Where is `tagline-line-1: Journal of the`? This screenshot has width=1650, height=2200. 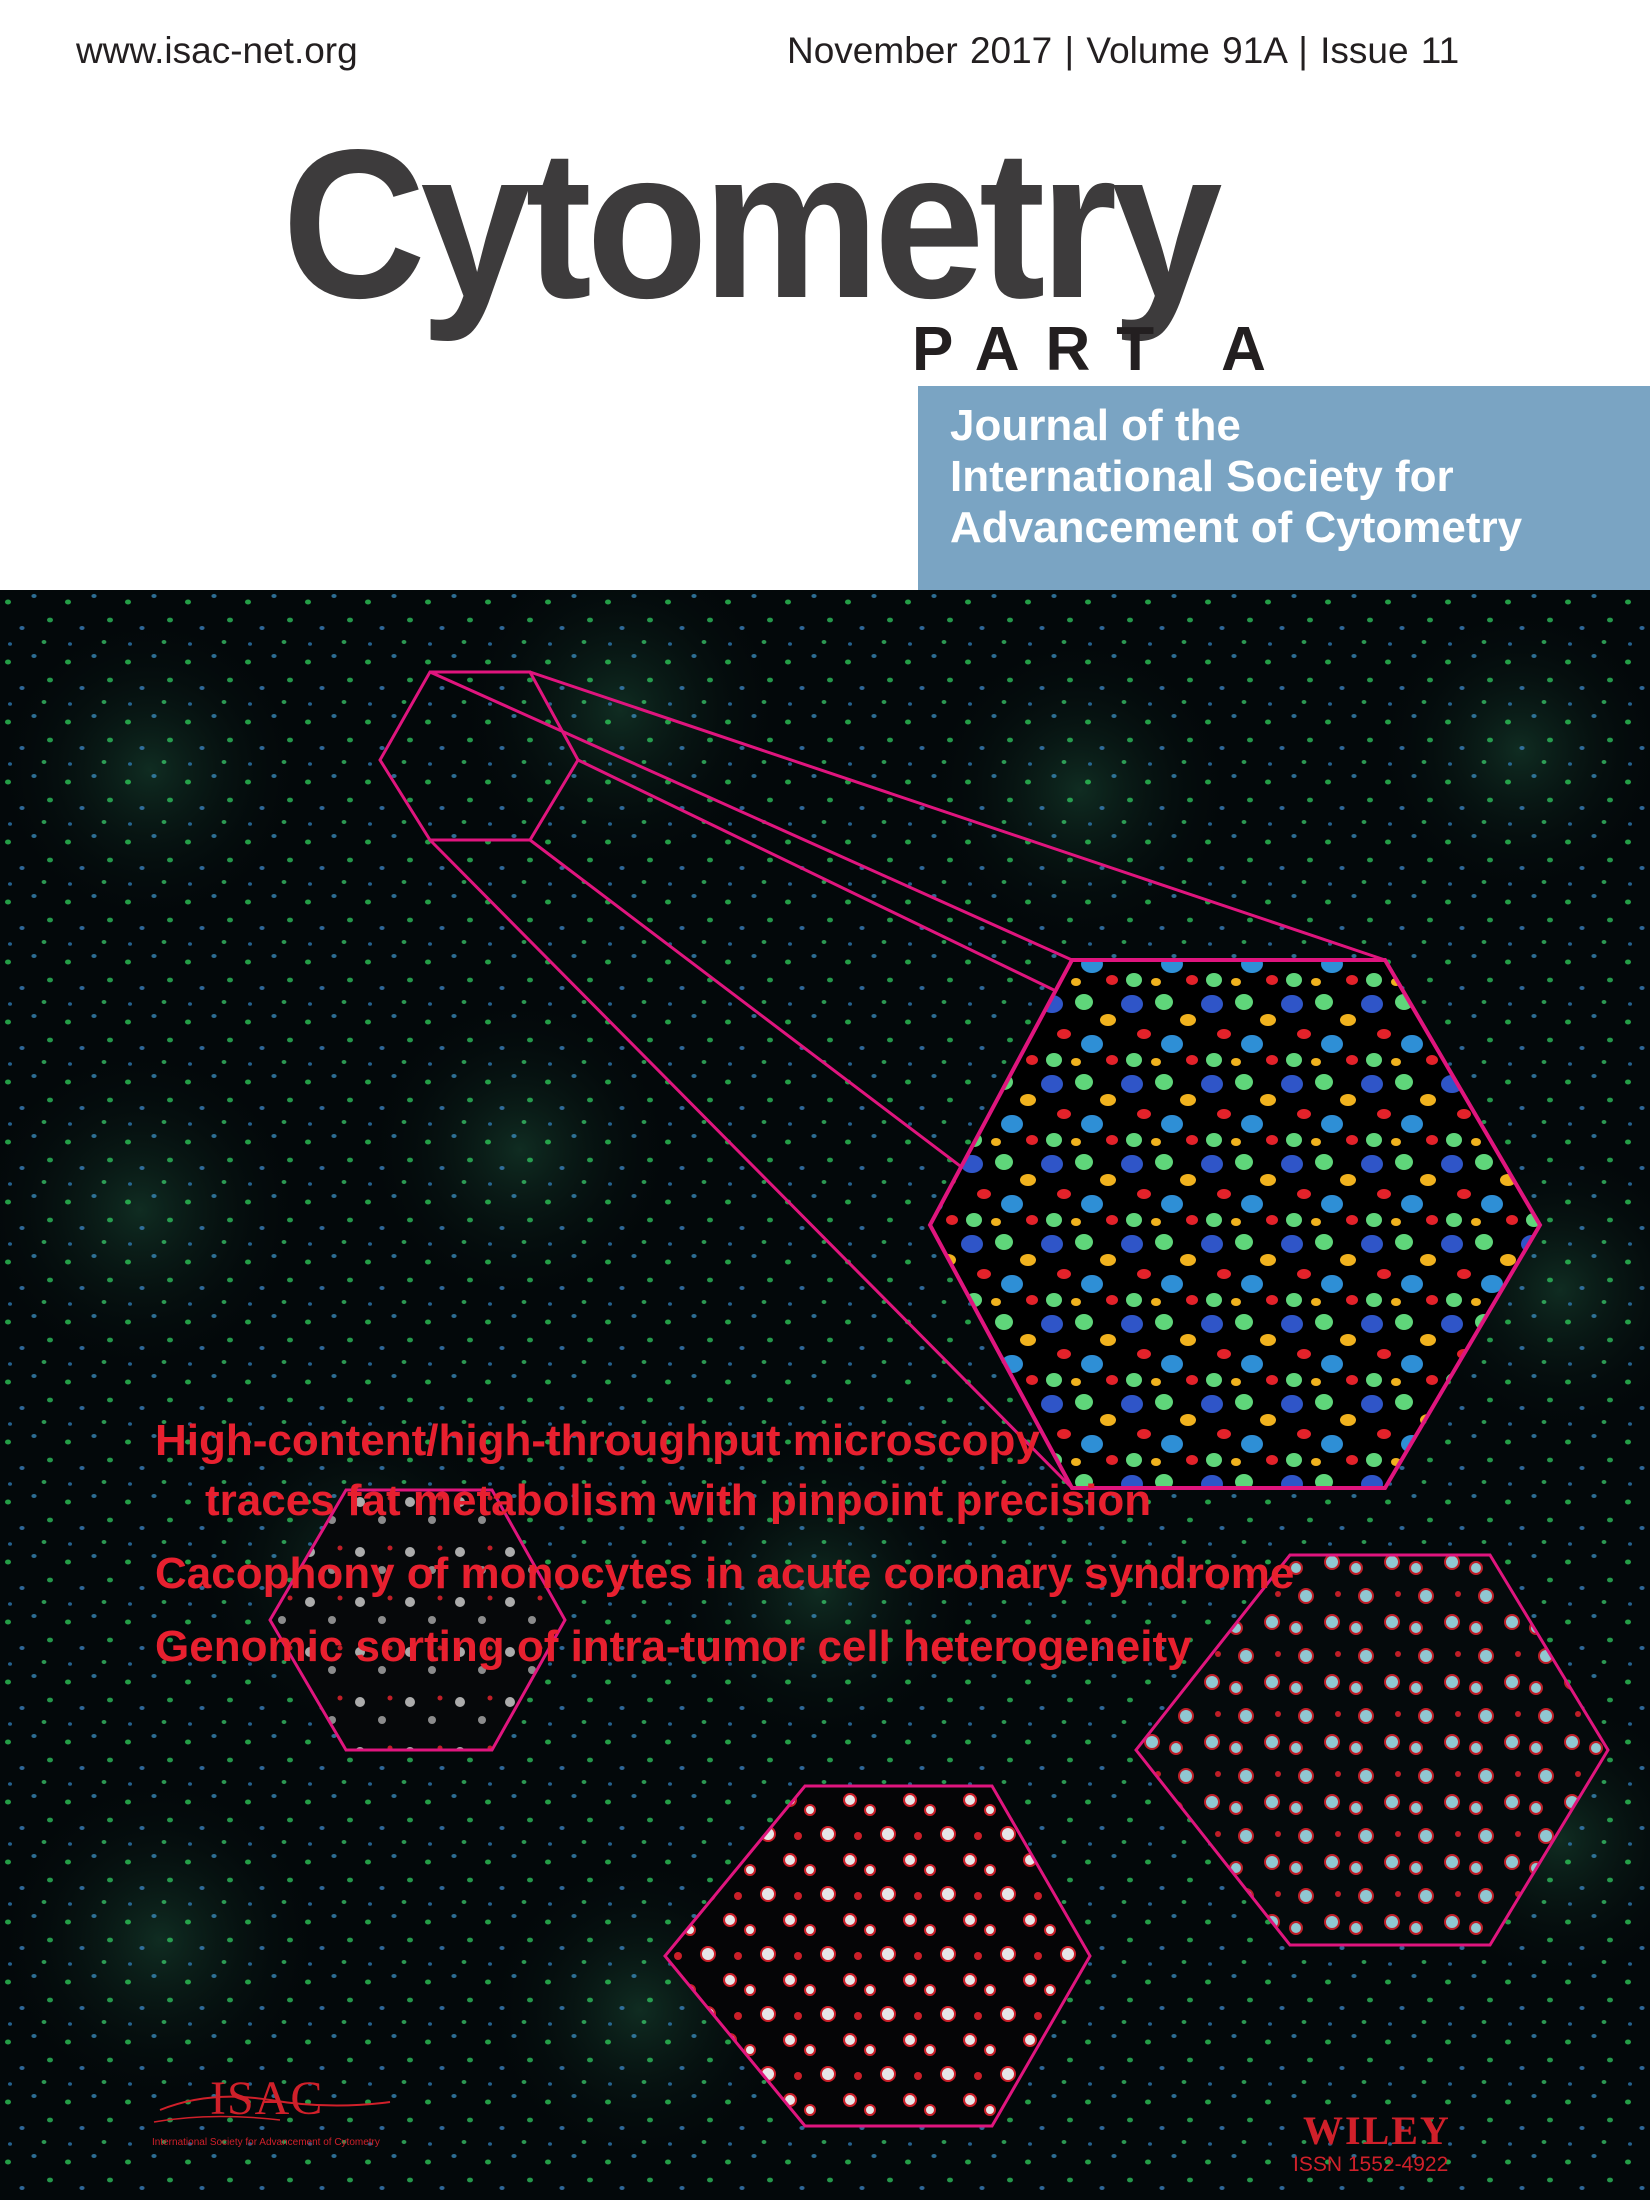 tagline-line-1: Journal of the is located at coordinates (1095, 425).